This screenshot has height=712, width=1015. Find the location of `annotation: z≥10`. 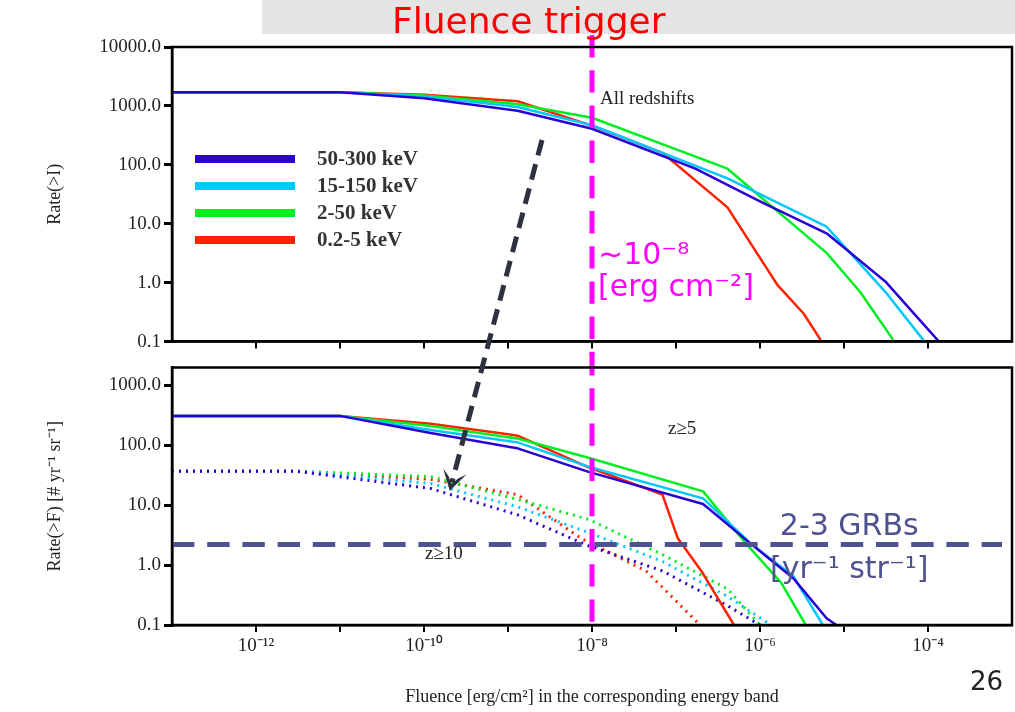

annotation: z≥10 is located at coordinates (444, 552).